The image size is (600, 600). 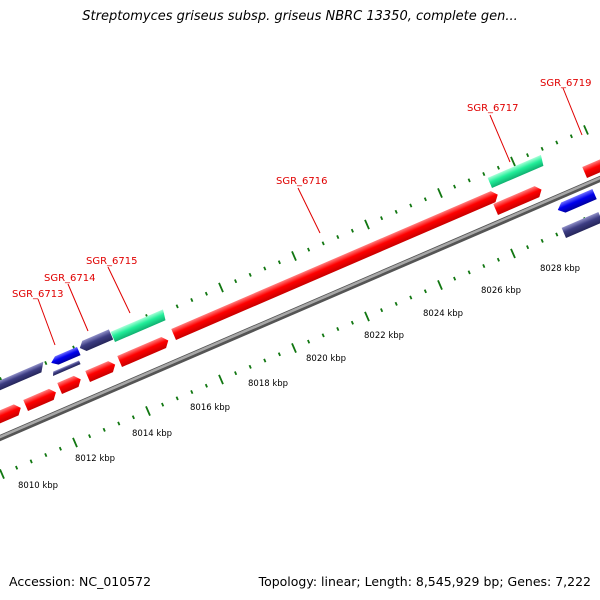 What do you see at coordinates (302, 181) in the screenshot?
I see `gene-label-sgr-6716: SGR_6716` at bounding box center [302, 181].